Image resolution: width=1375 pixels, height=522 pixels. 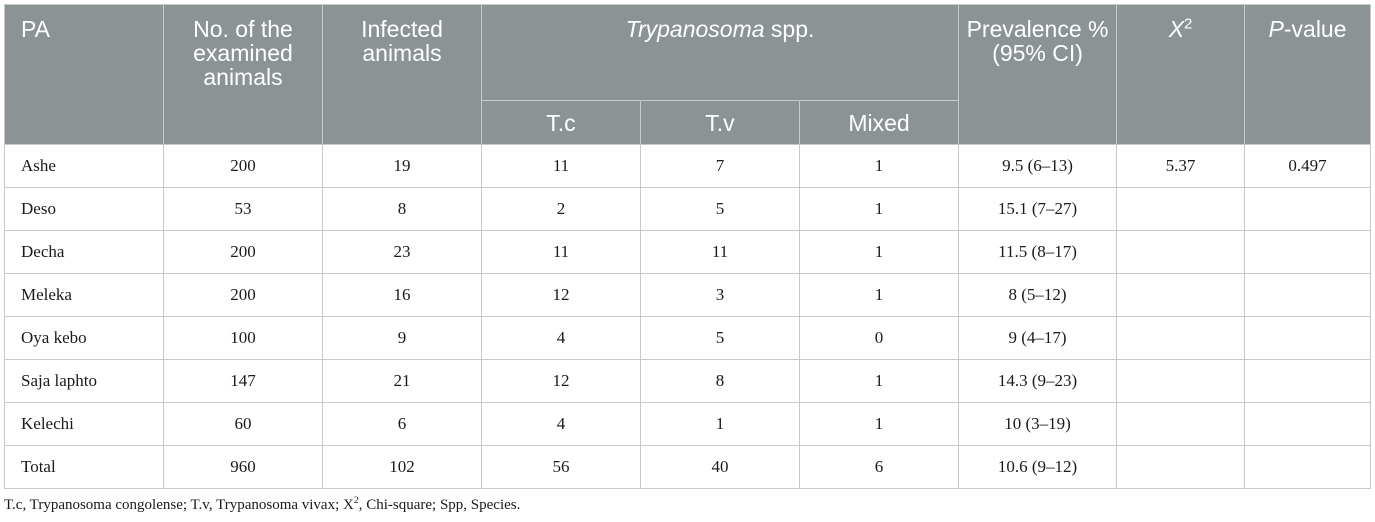 What do you see at coordinates (695, 29) in the screenshot?
I see `header-species-genus: Trypanosoma` at bounding box center [695, 29].